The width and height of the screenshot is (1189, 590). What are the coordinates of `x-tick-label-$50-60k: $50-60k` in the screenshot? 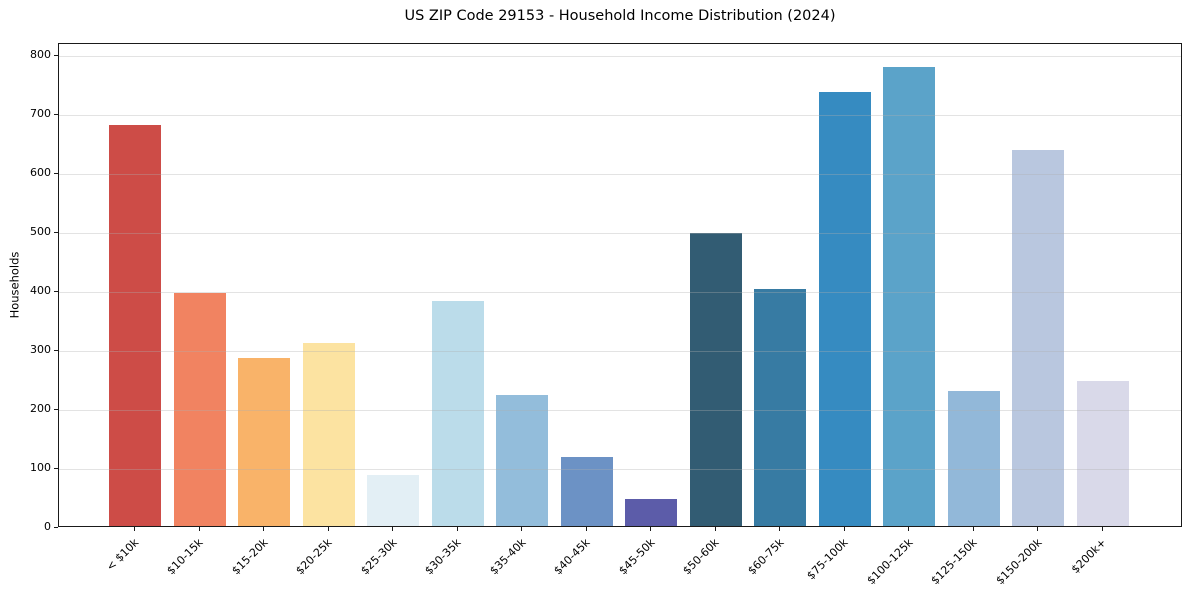 It's located at (701, 557).